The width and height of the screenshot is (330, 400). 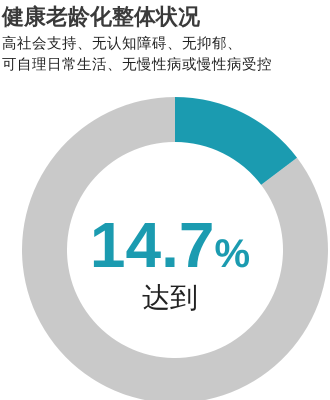 What do you see at coordinates (101, 18) in the screenshot?
I see `chart-title: 健康老龄化整体状况` at bounding box center [101, 18].